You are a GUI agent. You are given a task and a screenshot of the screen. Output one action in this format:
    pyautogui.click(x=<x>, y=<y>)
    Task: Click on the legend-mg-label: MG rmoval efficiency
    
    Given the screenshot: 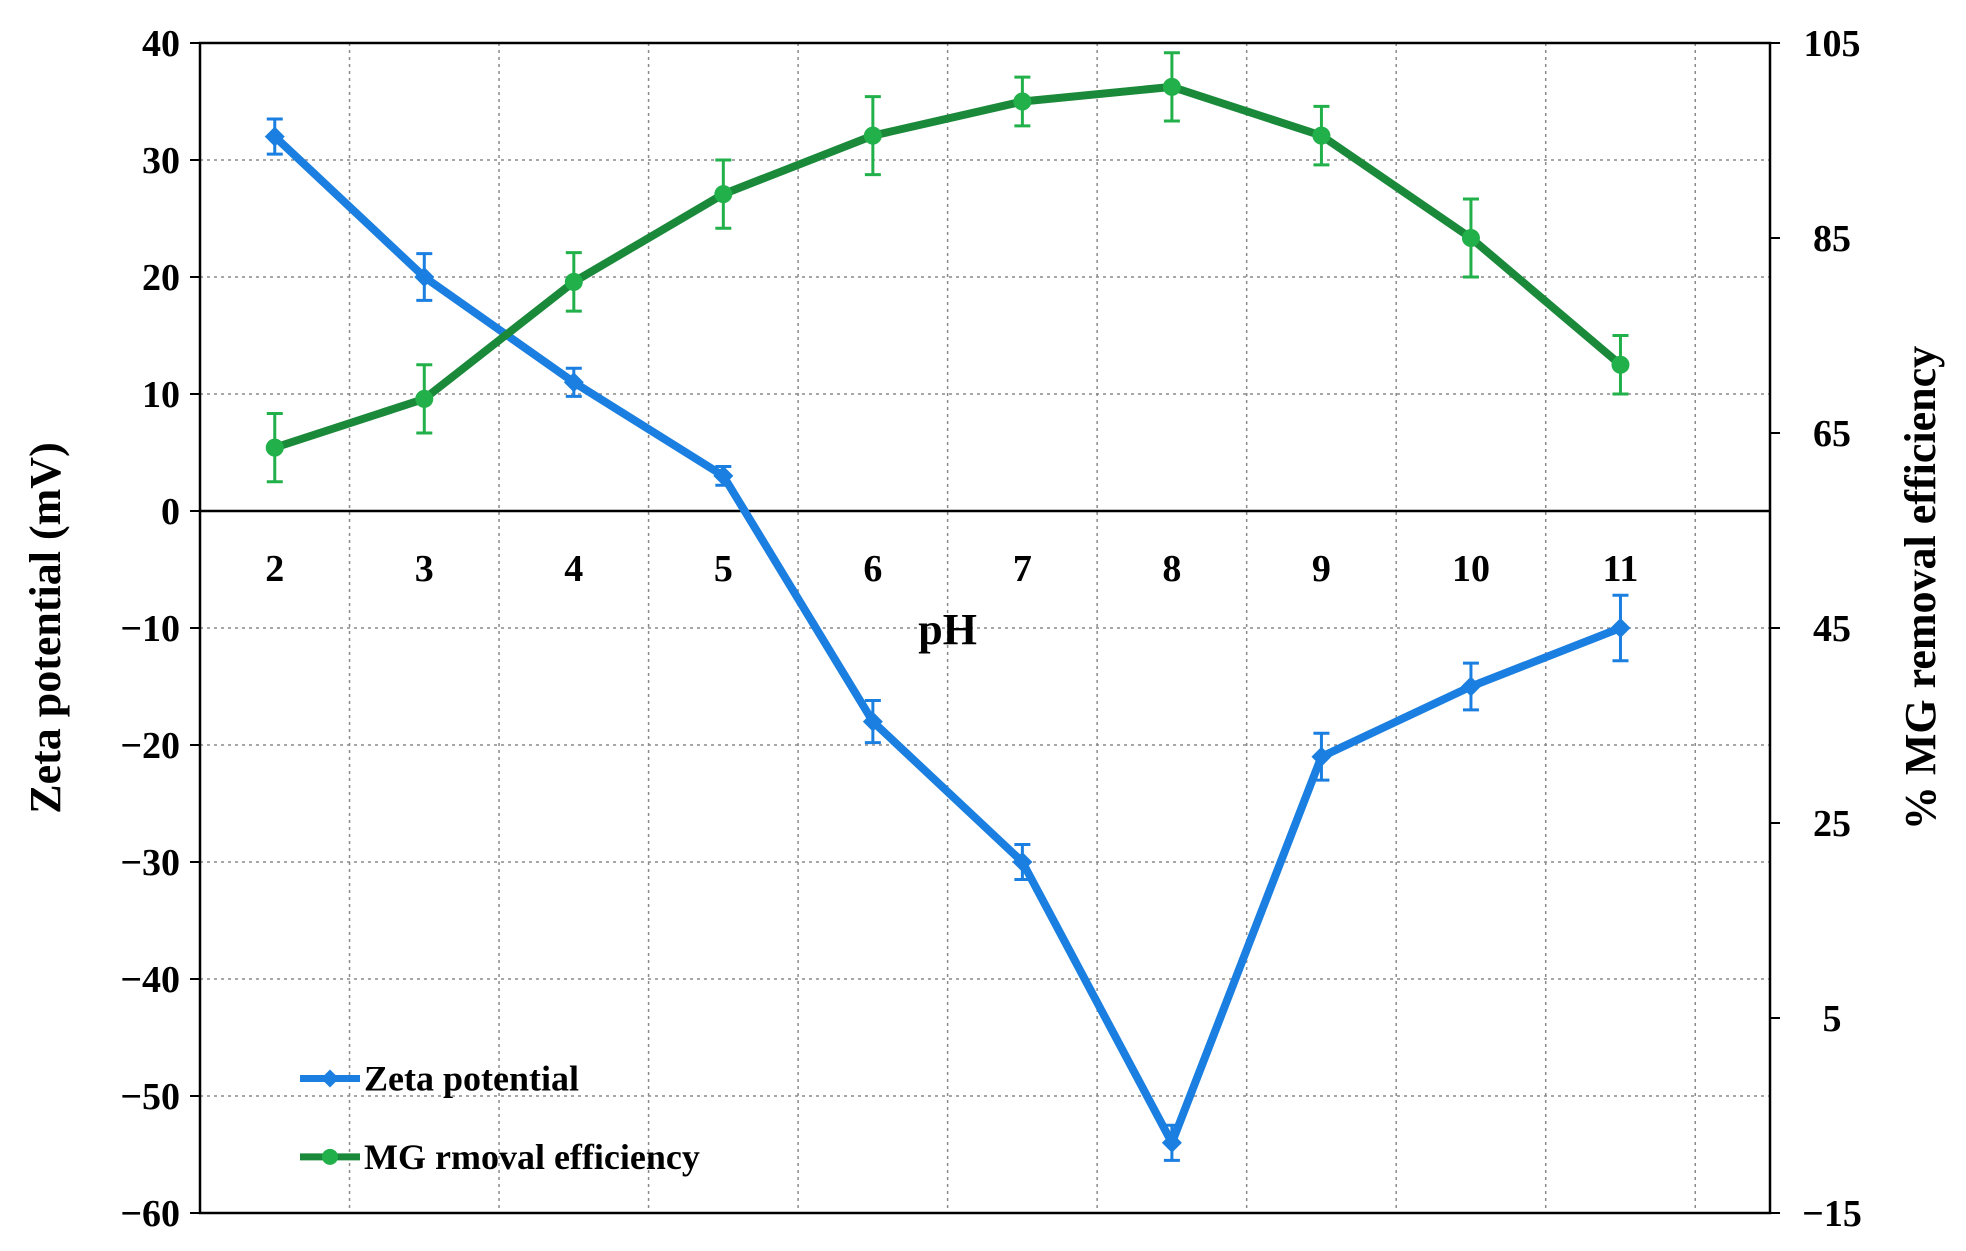 What is the action you would take?
    pyautogui.click(x=532, y=1157)
    